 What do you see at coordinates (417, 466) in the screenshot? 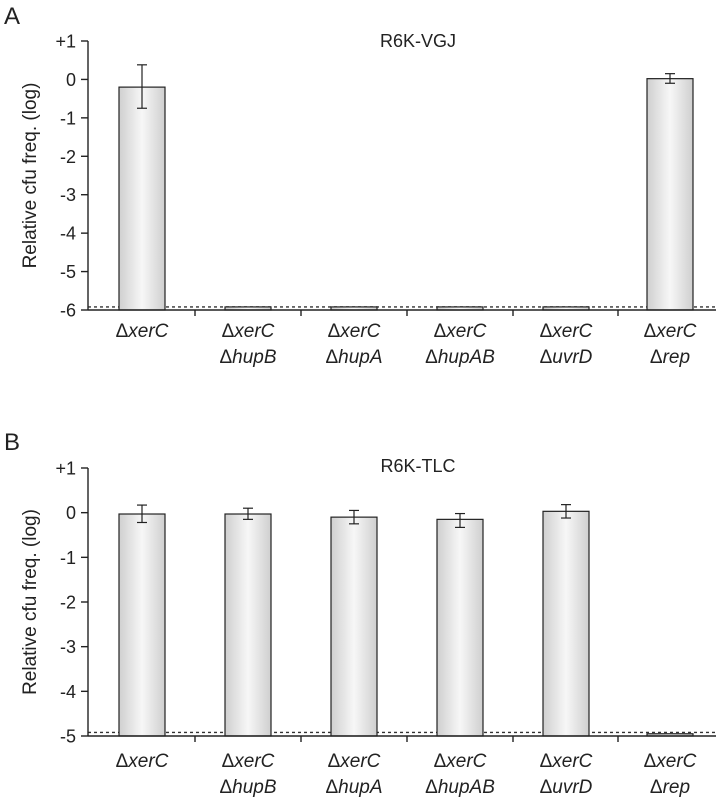
I see `chart-title: R6K-TLC` at bounding box center [417, 466].